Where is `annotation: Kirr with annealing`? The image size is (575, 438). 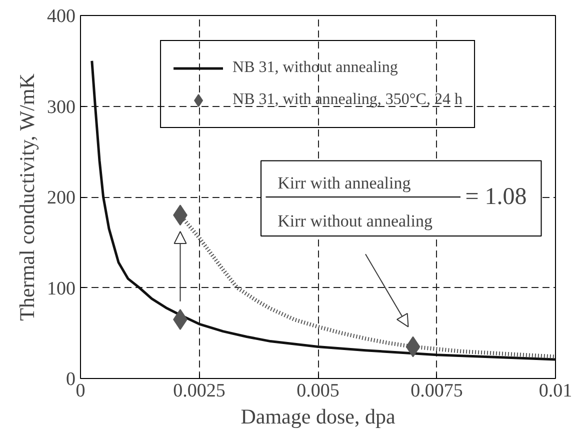
annotation: Kirr with annealing is located at coordinates (345, 182).